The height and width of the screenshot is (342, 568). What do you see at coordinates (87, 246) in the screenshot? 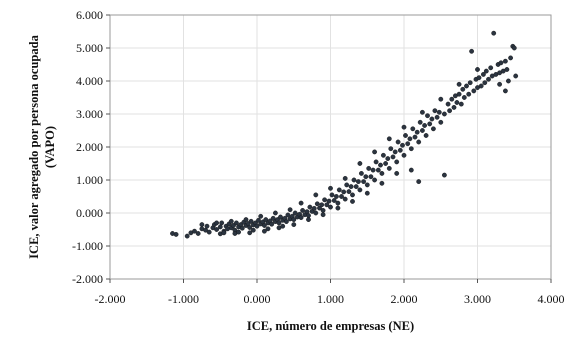
I see `y-tick-label: -1.000` at bounding box center [87, 246].